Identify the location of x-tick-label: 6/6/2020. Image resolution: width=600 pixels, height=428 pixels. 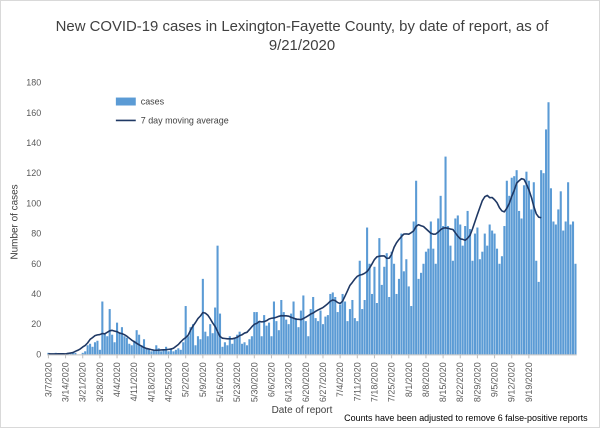
(271, 379).